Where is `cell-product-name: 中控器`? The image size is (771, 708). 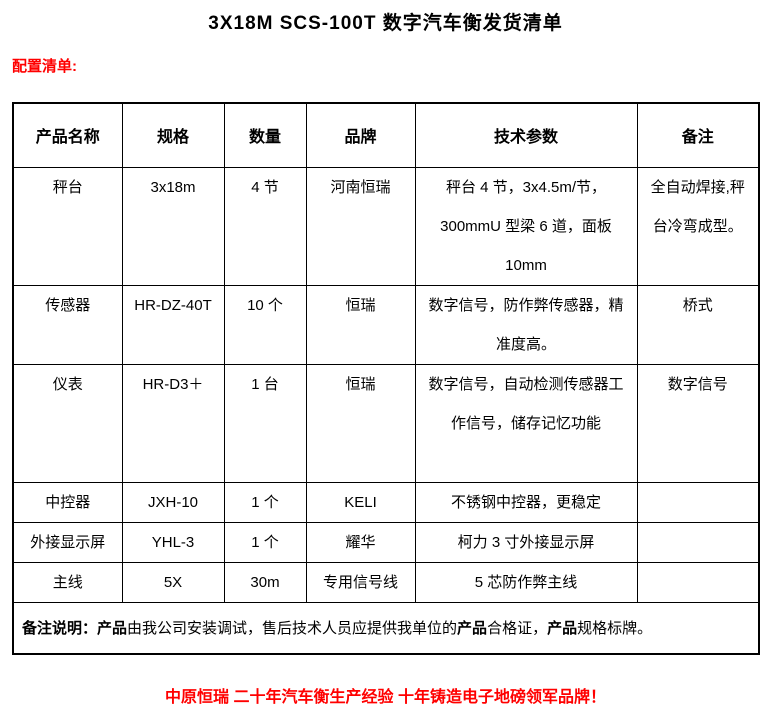 cell-product-name: 中控器 is located at coordinates (67, 502).